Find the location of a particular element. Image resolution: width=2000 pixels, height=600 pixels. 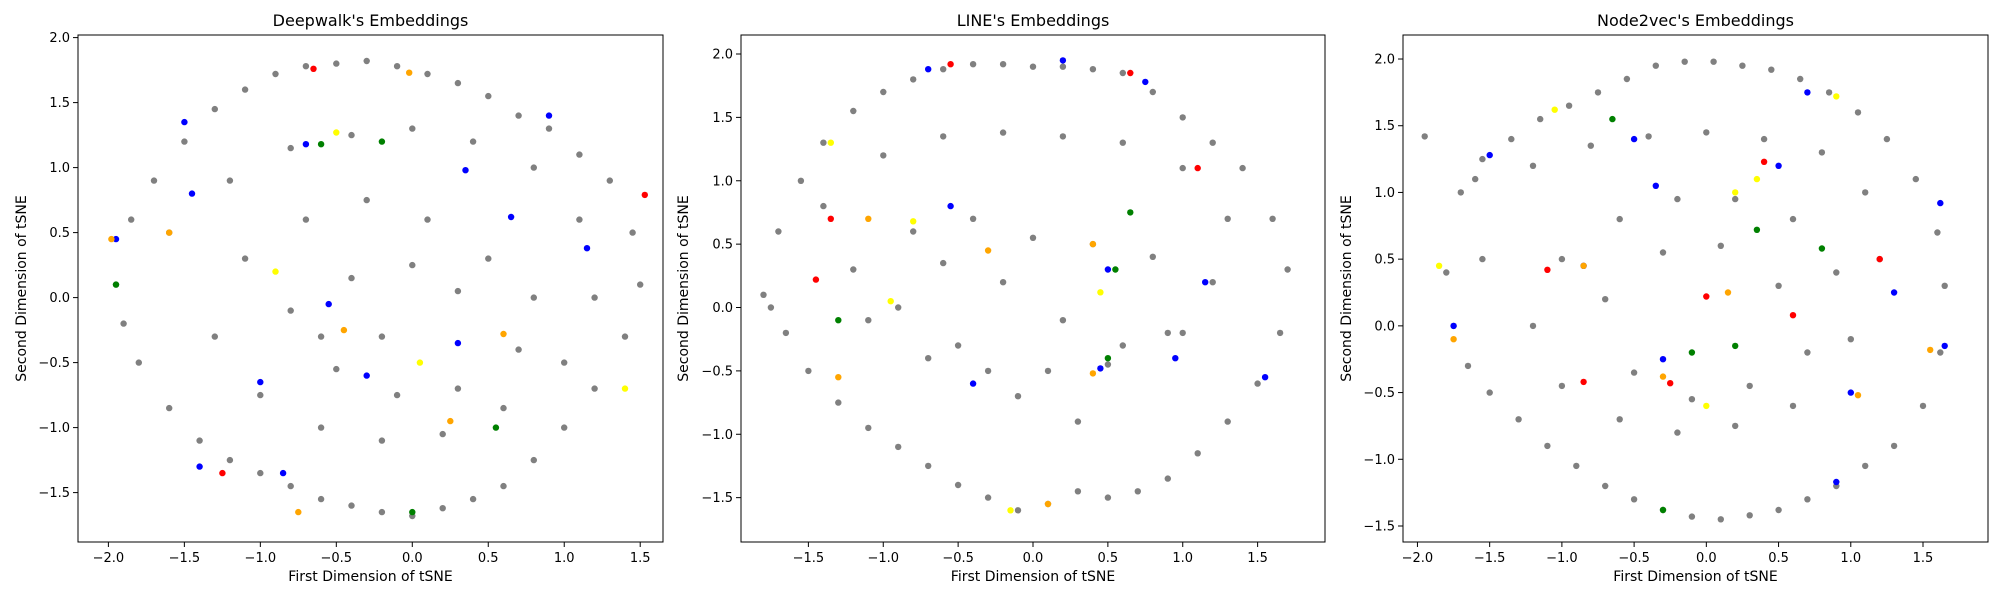

y-tick-label: 2.0 is located at coordinates (59, 38).